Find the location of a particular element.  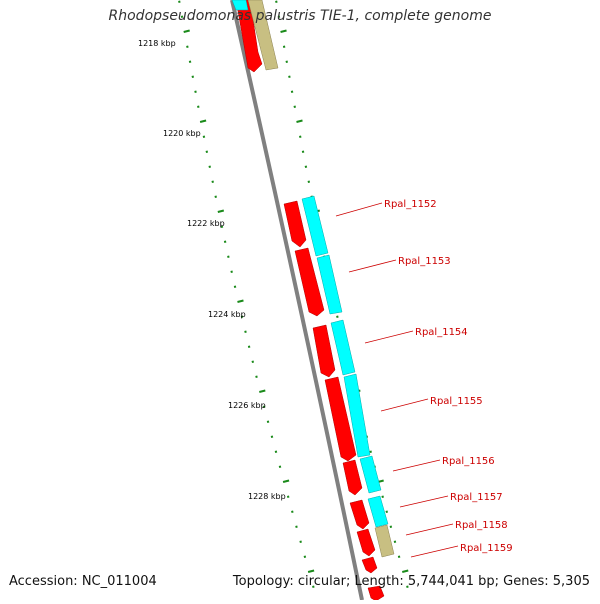

gene-label-rpal-1152: Rpal_1152 is located at coordinates (410, 204).